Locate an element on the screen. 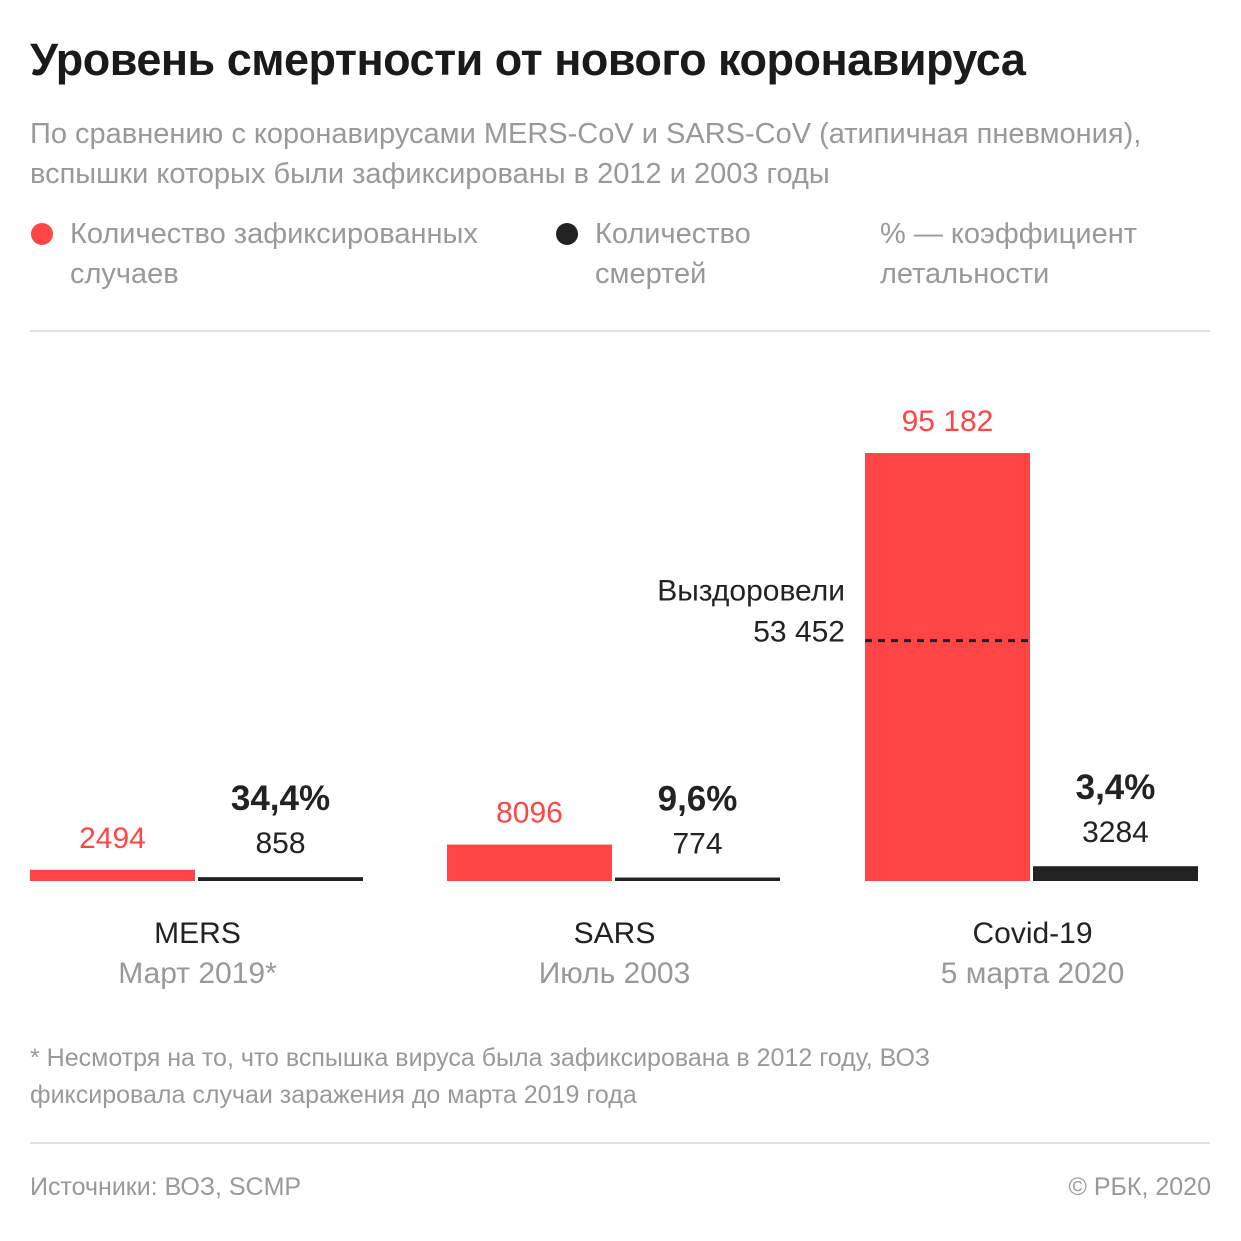 The width and height of the screenshot is (1241, 1241). recovered-value: 53 452 is located at coordinates (799, 632).